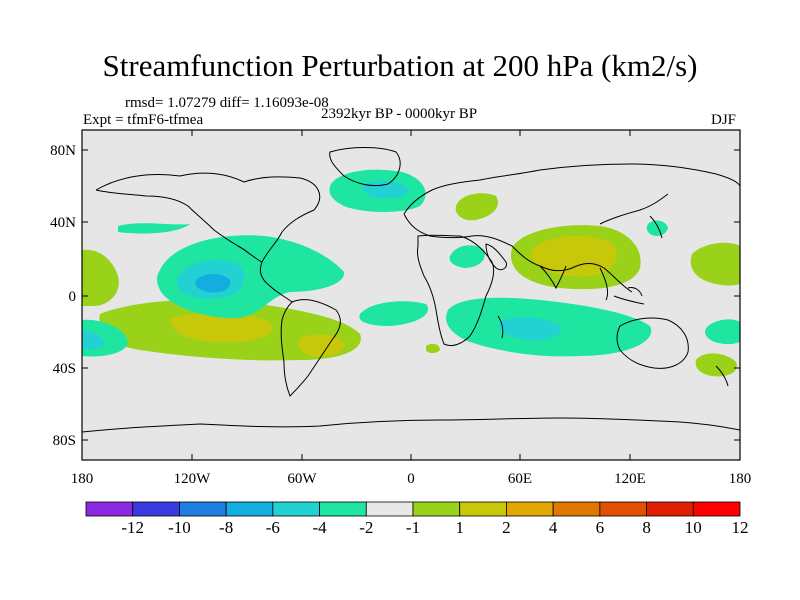 Image resolution: width=800 pixels, height=600 pixels. I want to click on negative-region-japan, so click(657, 228).